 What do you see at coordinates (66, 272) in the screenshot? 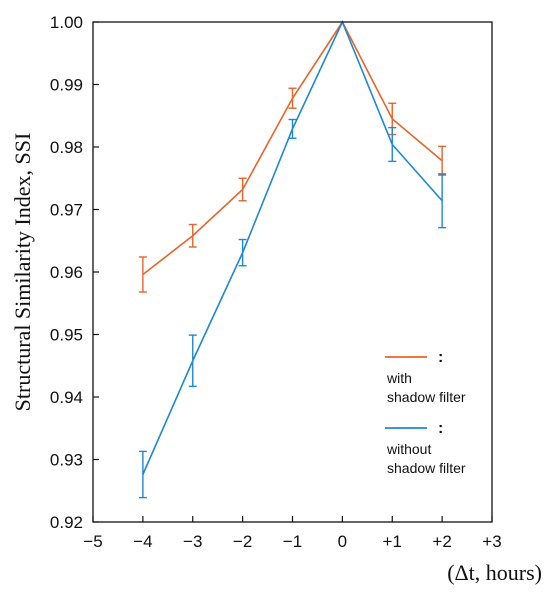
I see `y-tick-label: 0.96` at bounding box center [66, 272].